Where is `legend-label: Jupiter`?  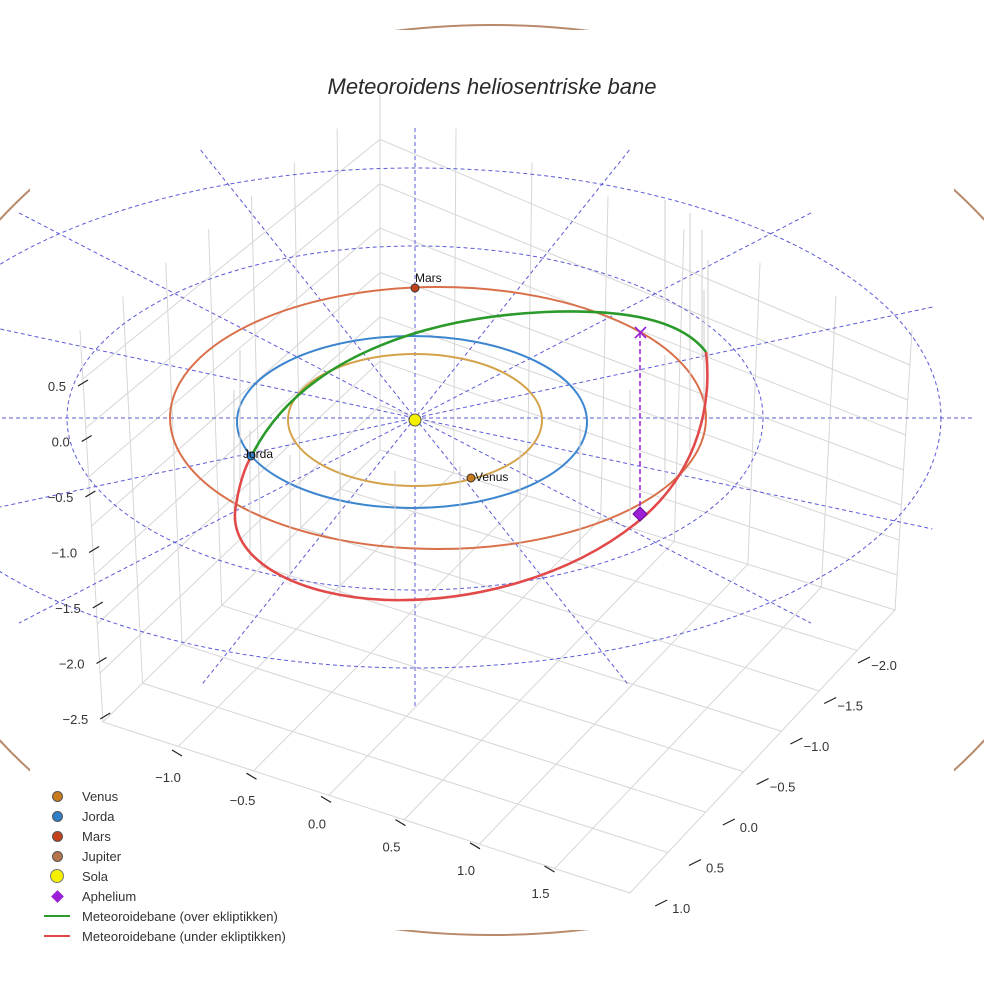 legend-label: Jupiter is located at coordinates (102, 856).